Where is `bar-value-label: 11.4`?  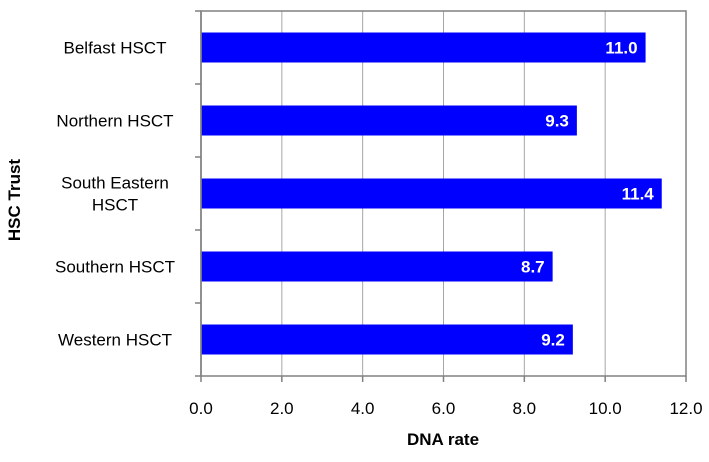
bar-value-label: 11.4 is located at coordinates (638, 194).